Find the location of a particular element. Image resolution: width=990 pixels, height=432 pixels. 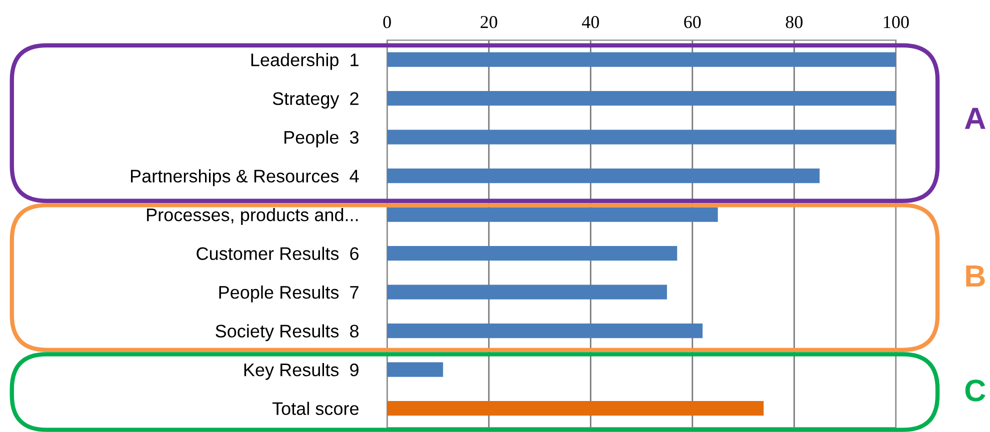

x-tick-label: 80 is located at coordinates (794, 22).